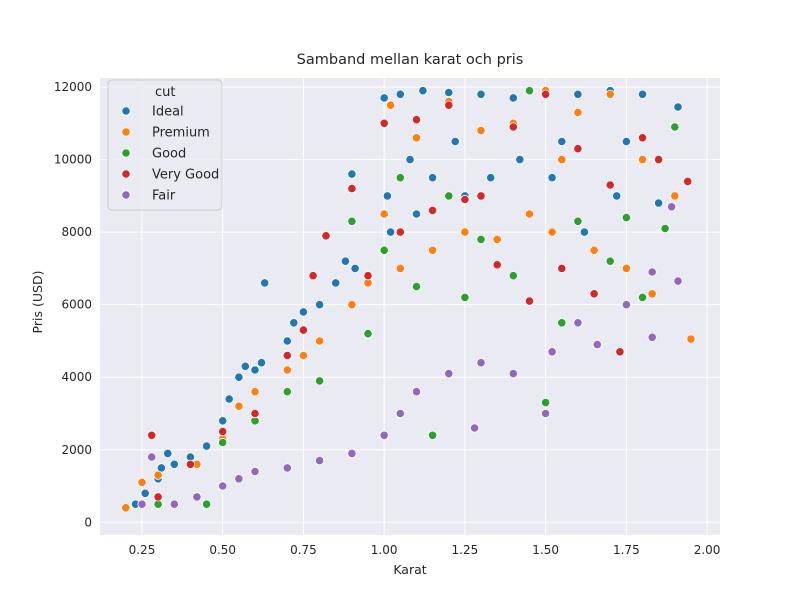  What do you see at coordinates (409, 569) in the screenshot?
I see `x-axis-label: Karat` at bounding box center [409, 569].